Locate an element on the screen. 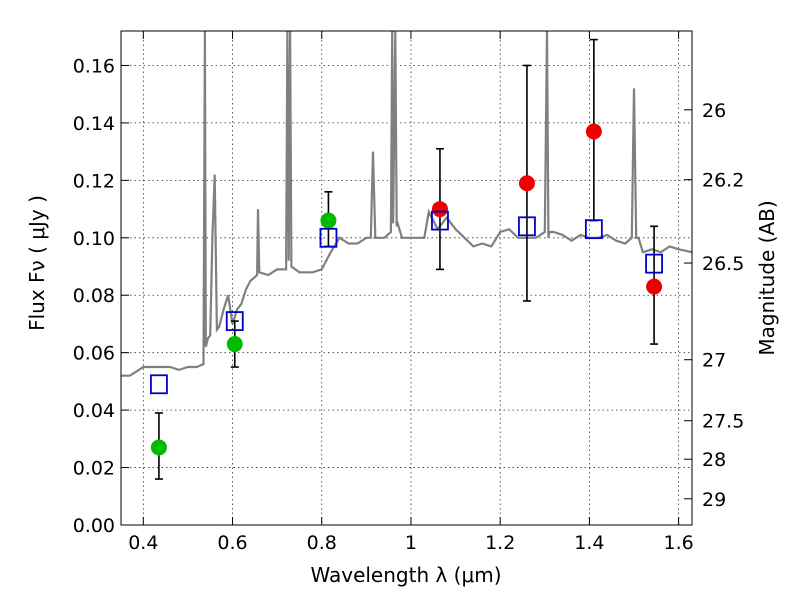 This screenshot has height=600, width=800. y-tick-label-8: 0.16 is located at coordinates (94, 66).